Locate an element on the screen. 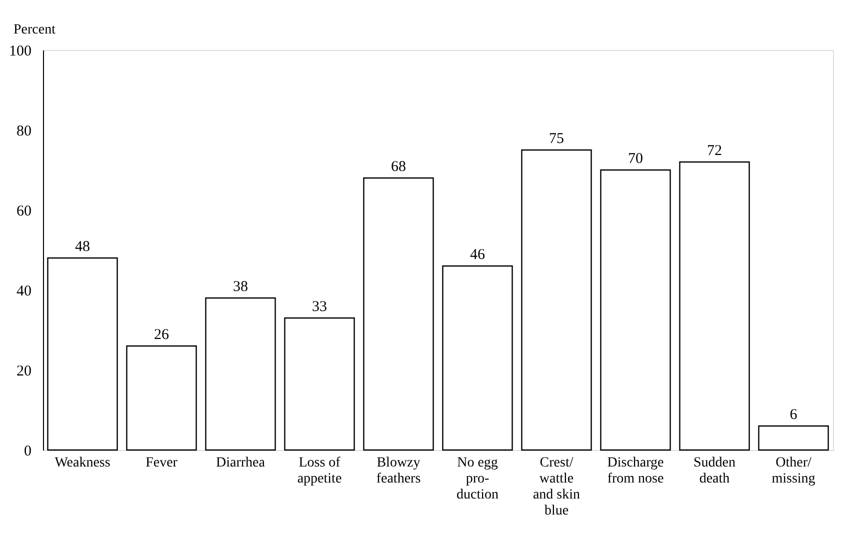 The height and width of the screenshot is (542, 865). data-label: 48 is located at coordinates (82, 247).